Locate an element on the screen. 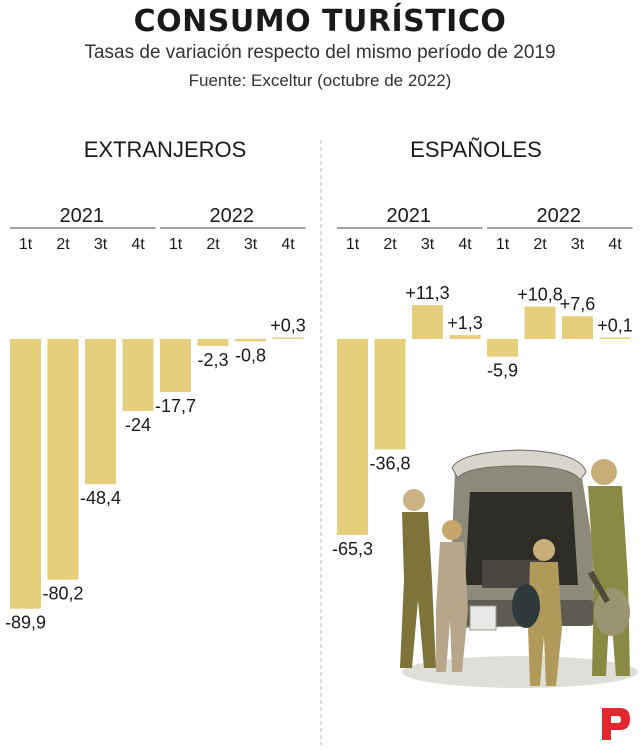 Image resolution: width=640 pixels, height=750 pixels. panel-title-espanoles: ESPAÑOLES is located at coordinates (476, 149).